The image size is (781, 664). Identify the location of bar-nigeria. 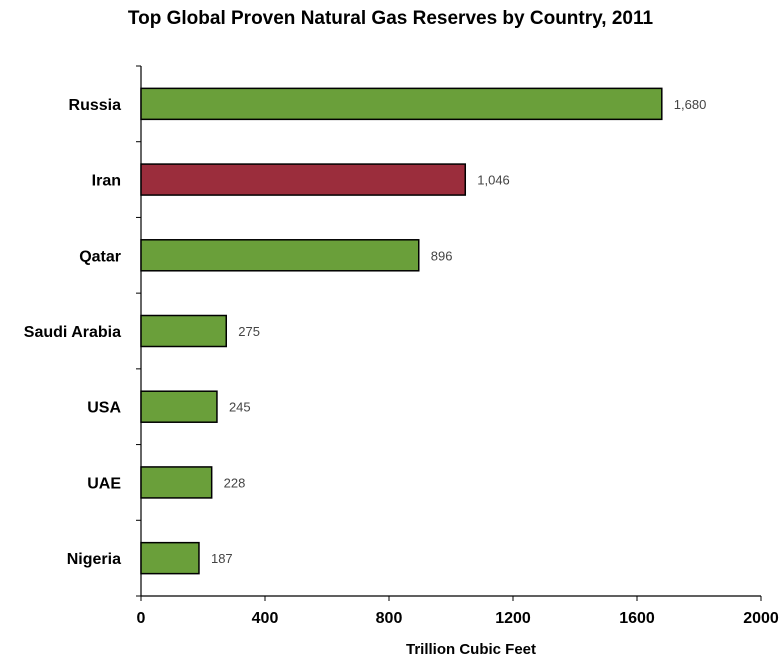
(170, 558).